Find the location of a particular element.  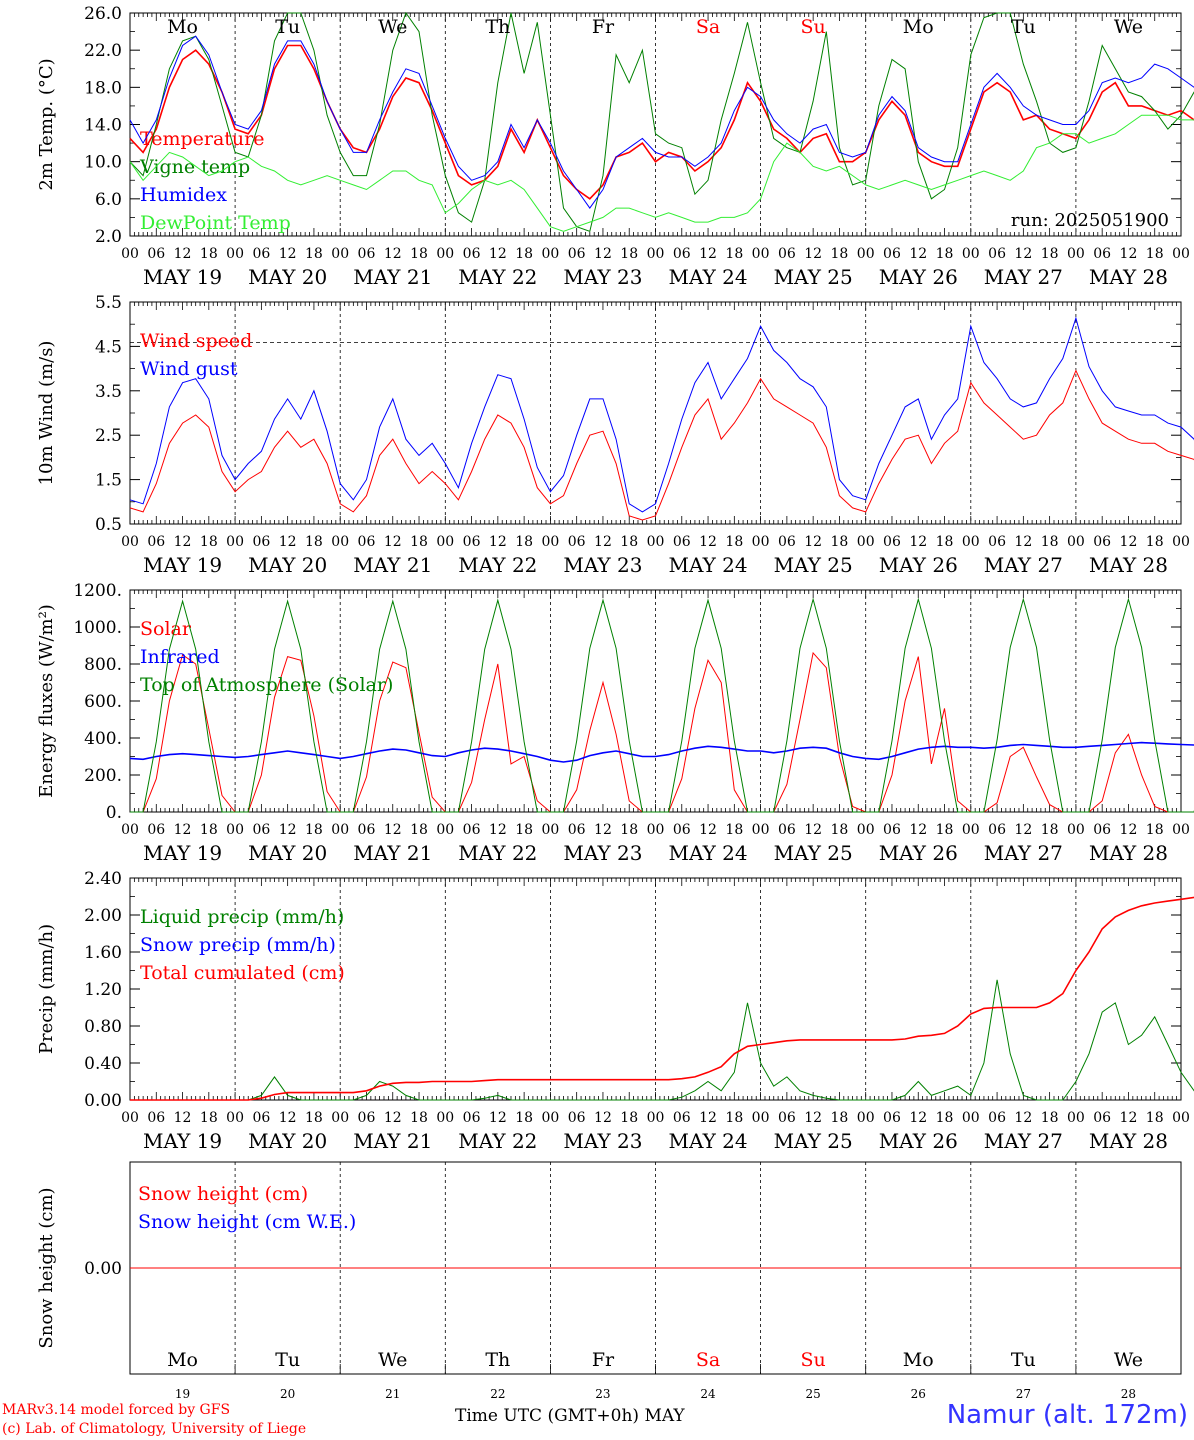

legend-entry: Solar is located at coordinates (166, 629).